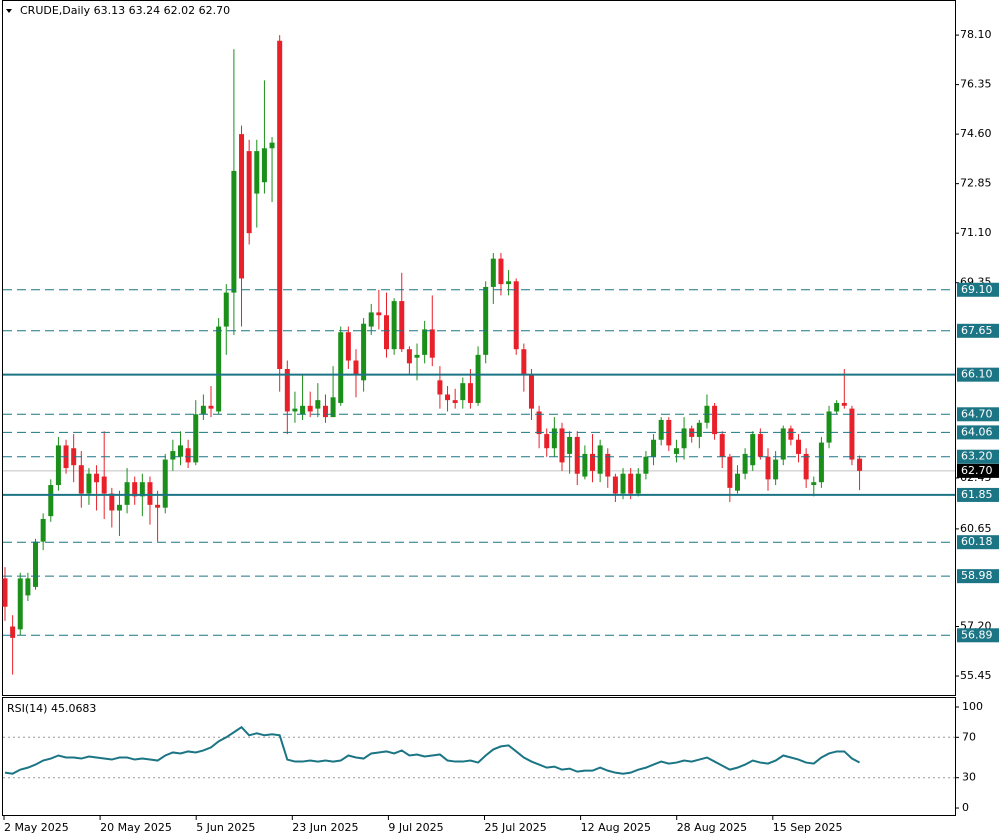  I want to click on level-label: 56.89, so click(977, 634).